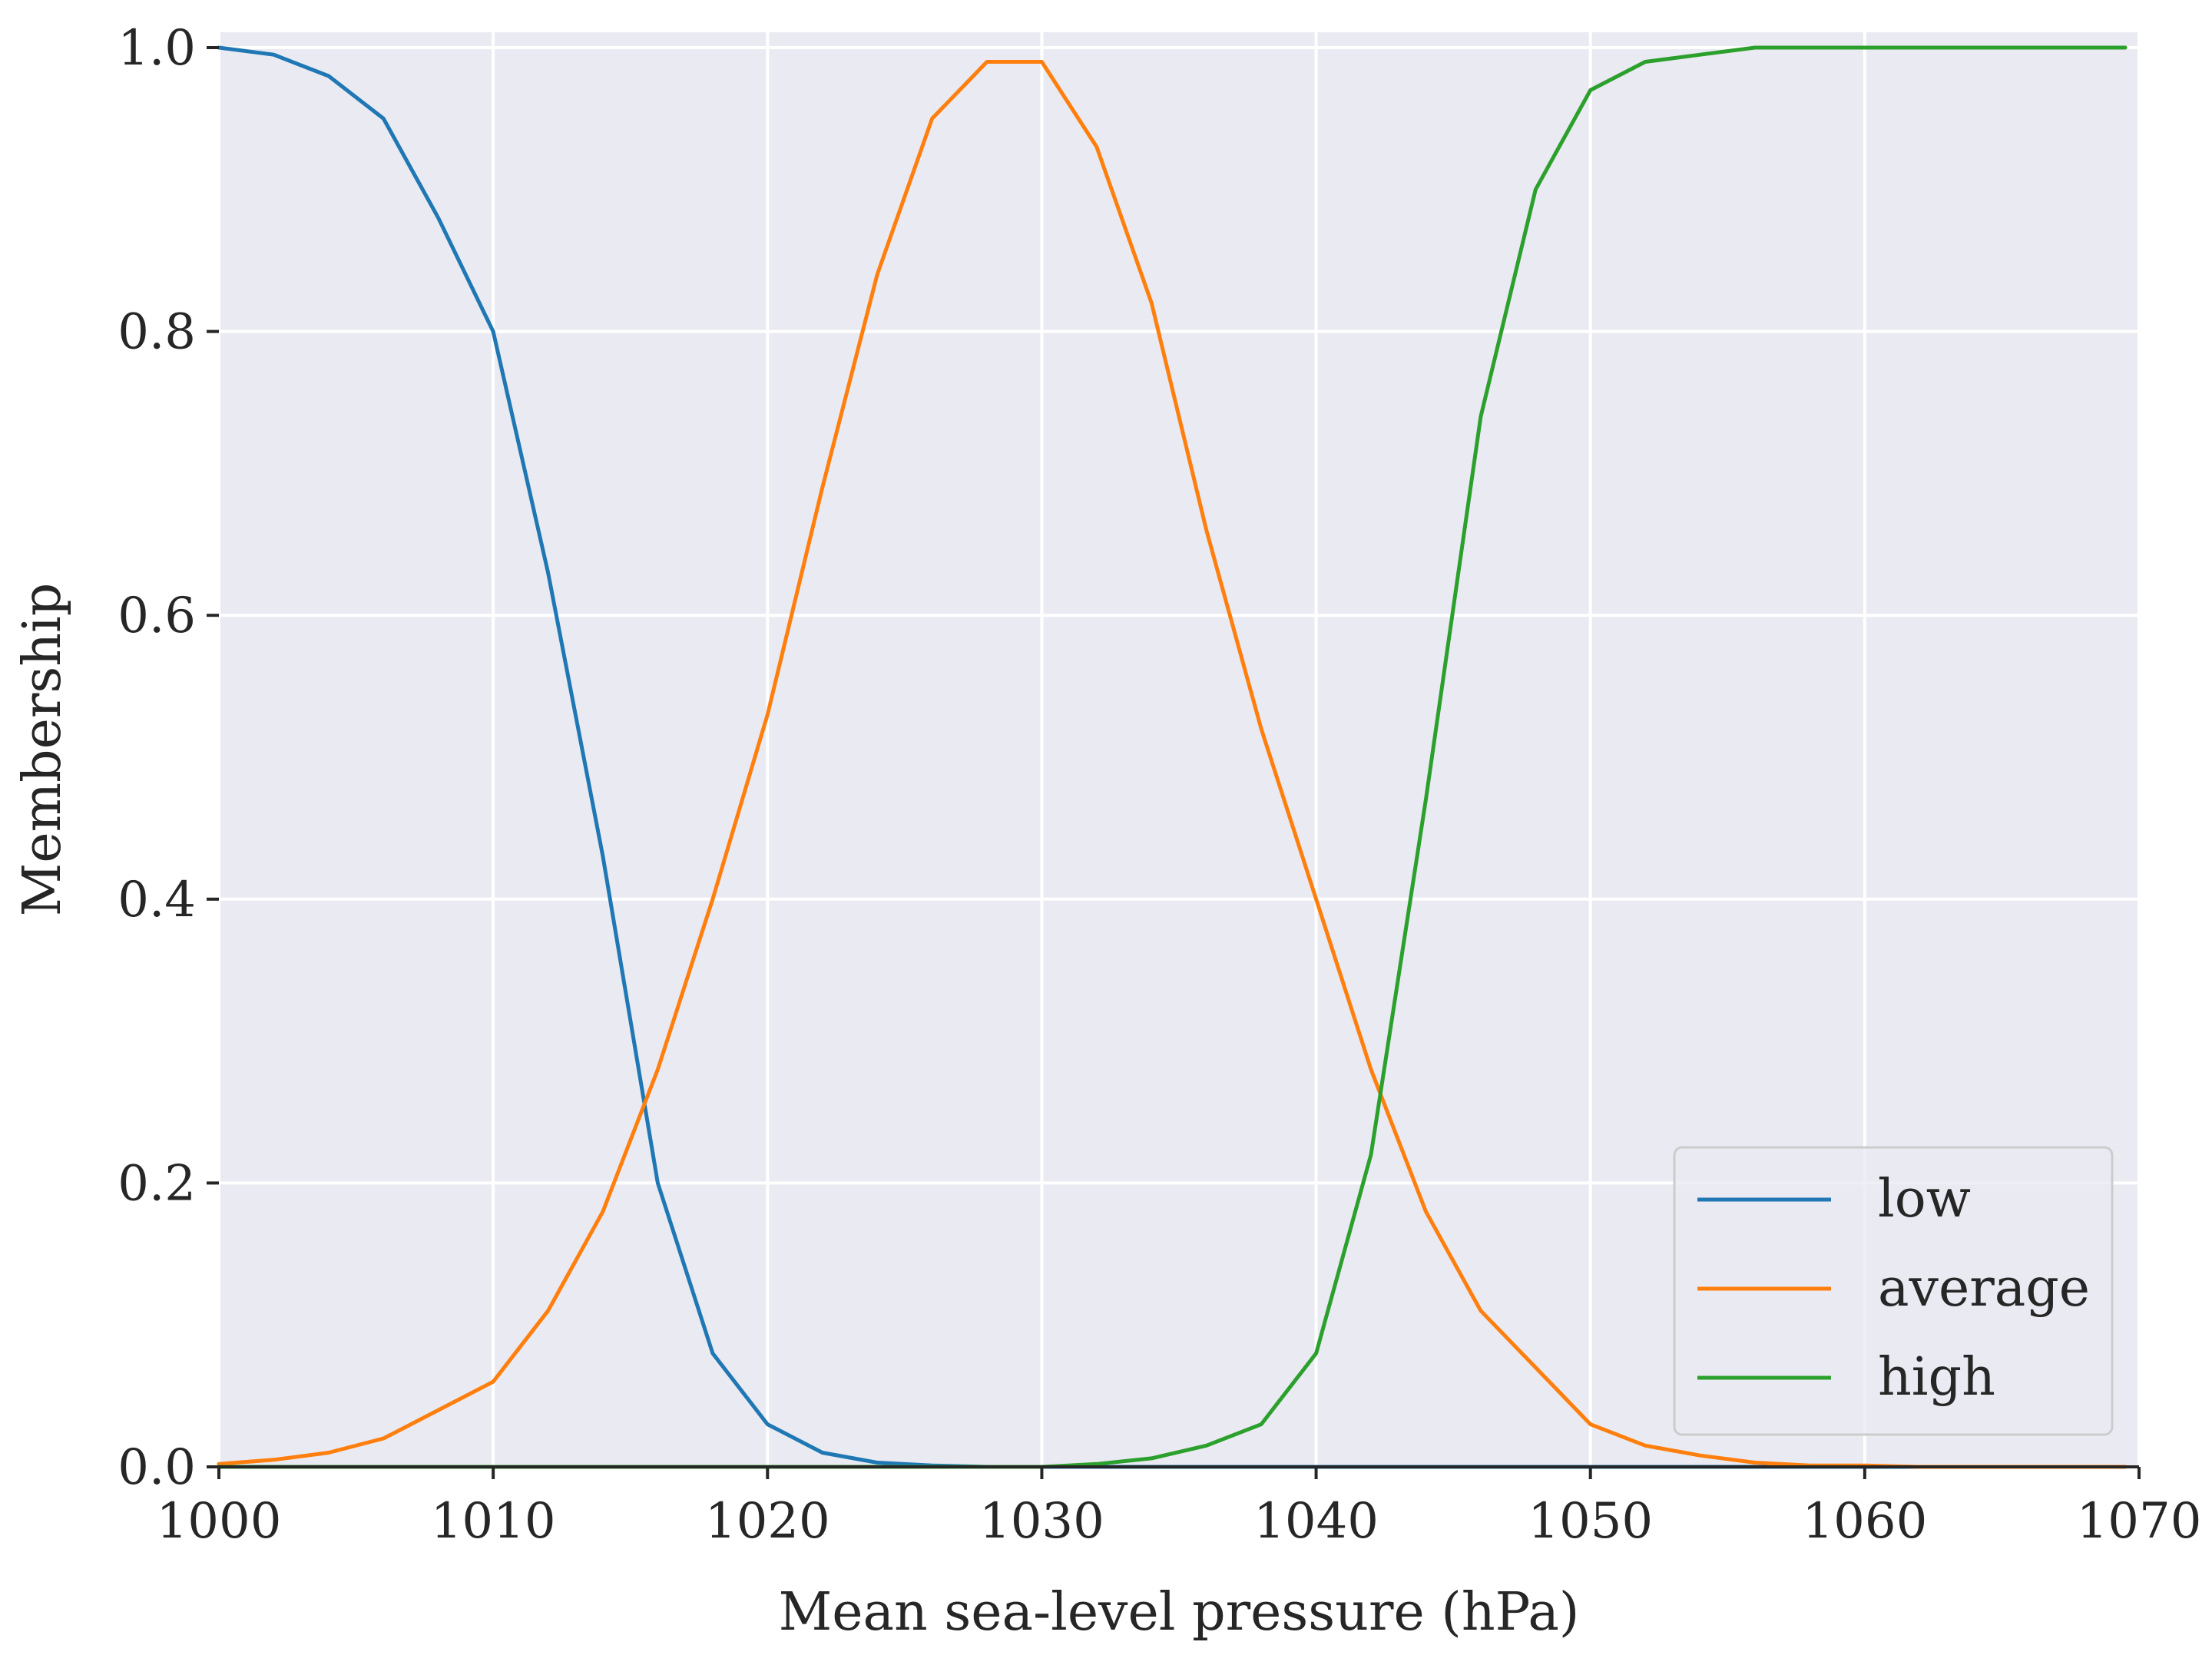 The width and height of the screenshot is (2212, 1665). I want to click on legend-label-average: average, so click(1984, 1288).